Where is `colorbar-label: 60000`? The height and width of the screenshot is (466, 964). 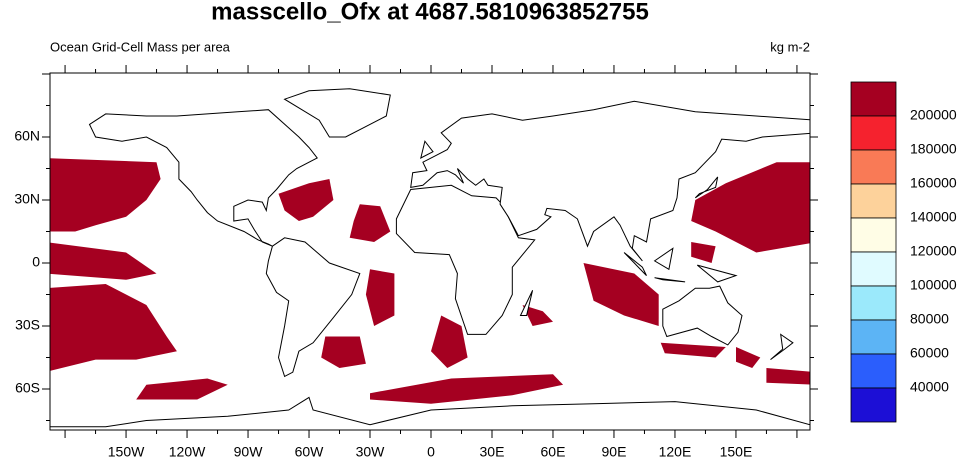 colorbar-label: 60000 is located at coordinates (929, 353).